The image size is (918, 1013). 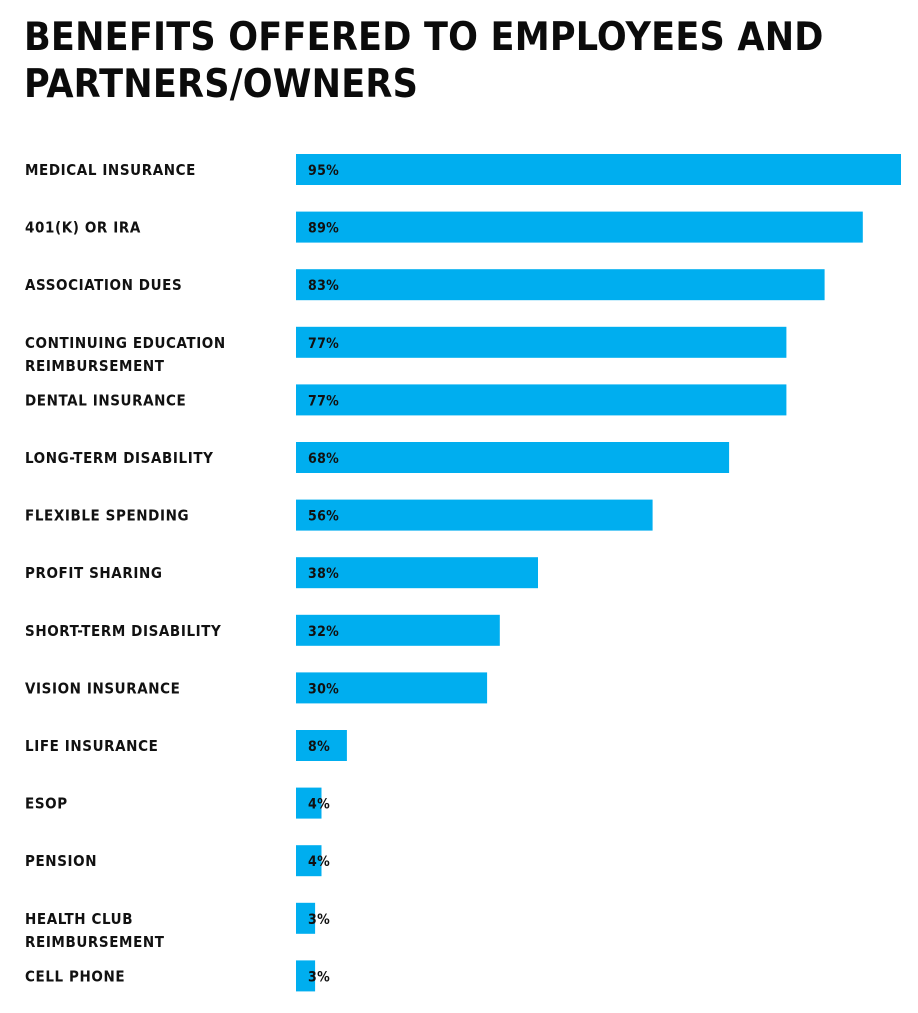 I want to click on category-label-9: VISION INSURANCE, so click(x=103, y=688).